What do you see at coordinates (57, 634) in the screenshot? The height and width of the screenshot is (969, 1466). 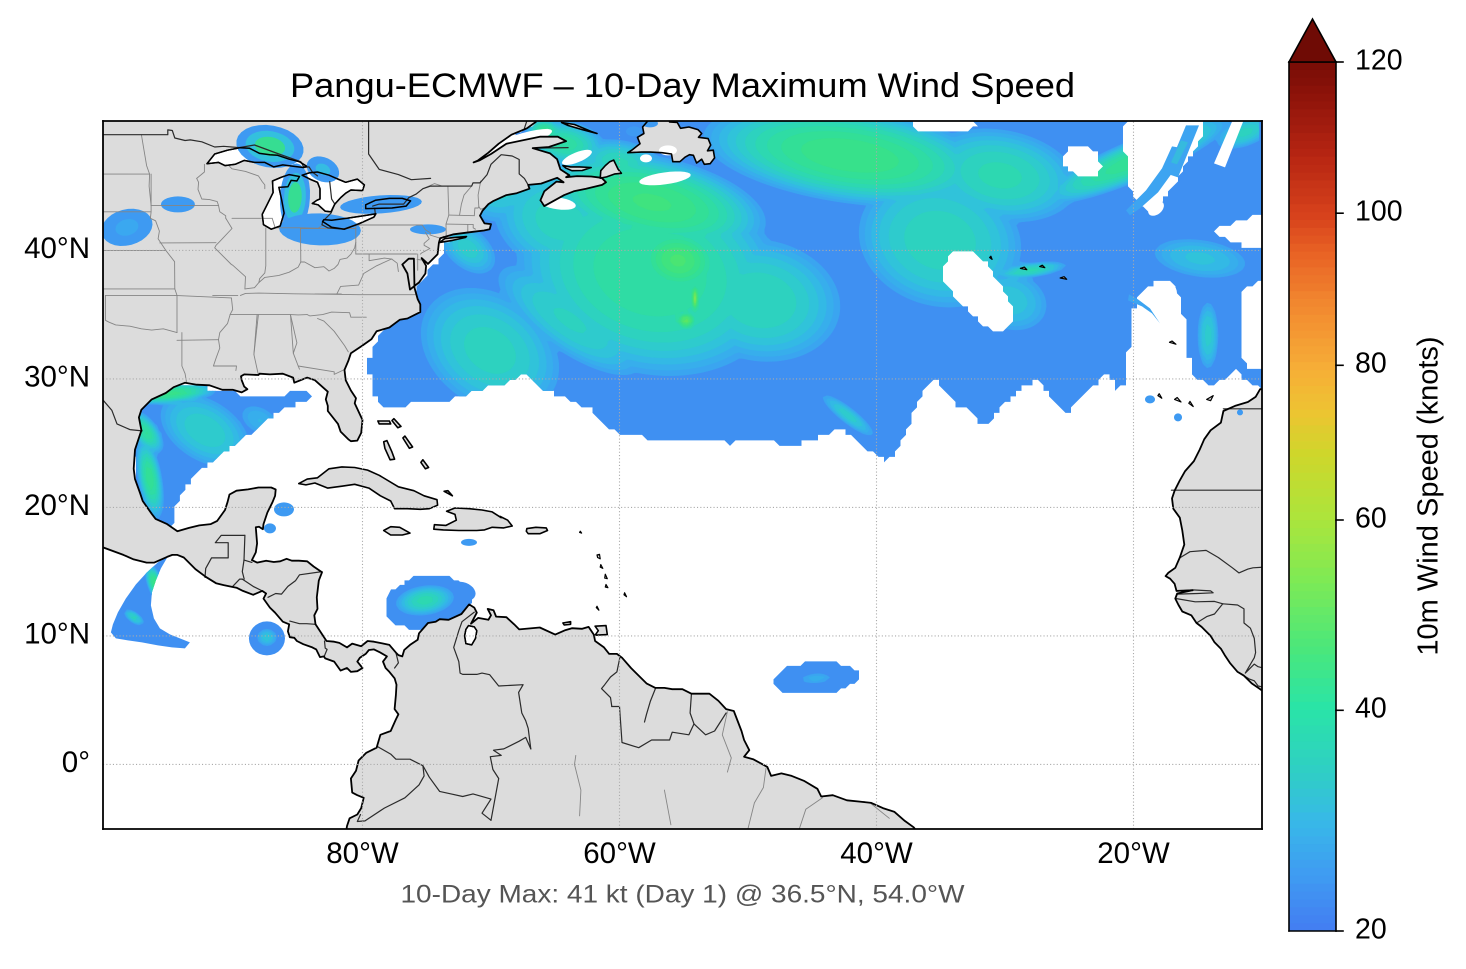 I see `svg-text: 10°N` at bounding box center [57, 634].